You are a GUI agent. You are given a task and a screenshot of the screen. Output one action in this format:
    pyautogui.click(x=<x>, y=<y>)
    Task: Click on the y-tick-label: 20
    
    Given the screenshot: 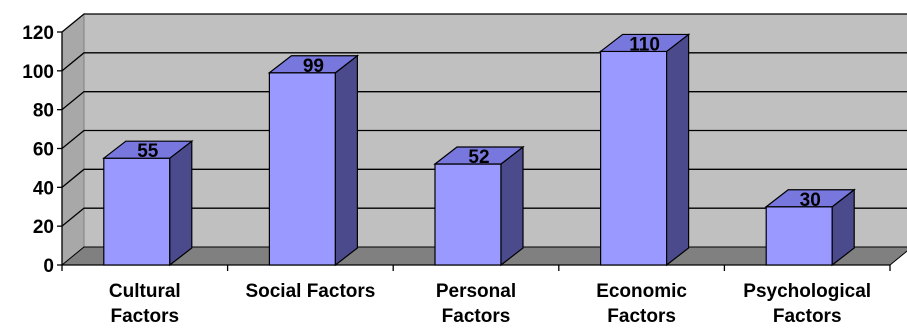 What is the action you would take?
    pyautogui.click(x=43, y=227)
    